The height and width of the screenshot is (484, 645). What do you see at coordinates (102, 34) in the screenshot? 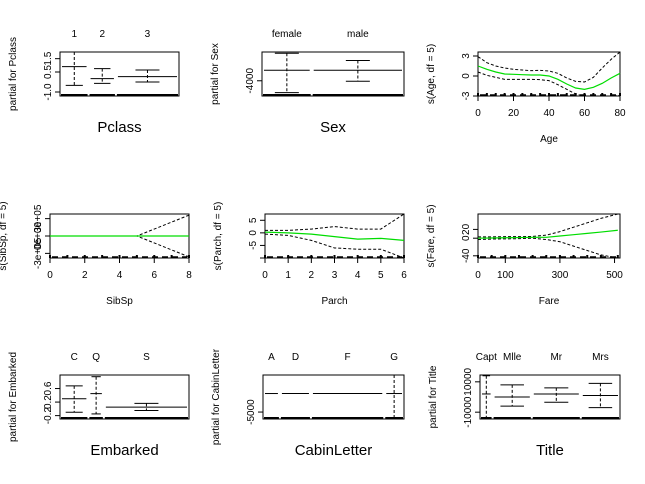
I see `category-label-2: 2` at bounding box center [102, 34].